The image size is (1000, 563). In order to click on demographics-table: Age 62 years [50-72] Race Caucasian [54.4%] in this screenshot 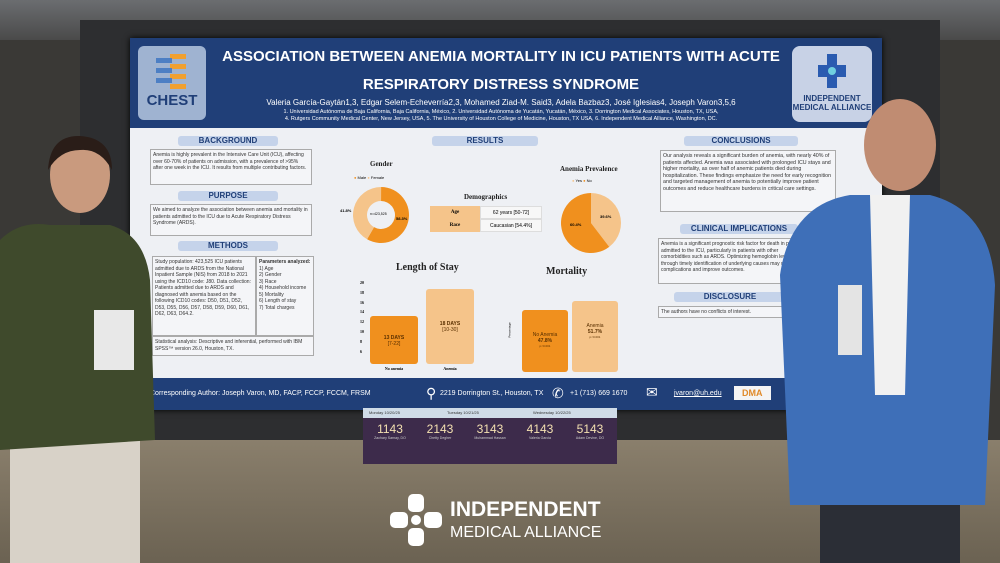, I will do `click(486, 219)`.